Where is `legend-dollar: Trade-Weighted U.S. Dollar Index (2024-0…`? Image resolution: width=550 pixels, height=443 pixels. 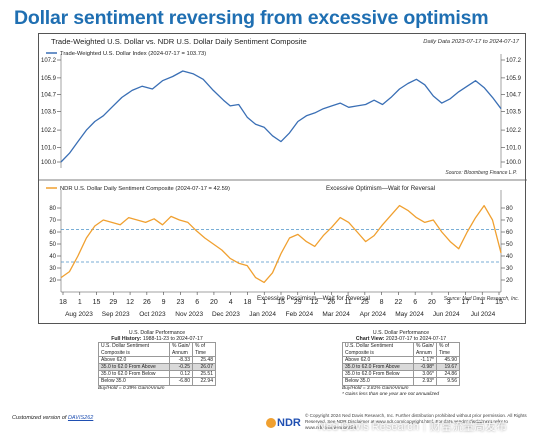
legend-dollar: Trade-Weighted U.S. Dollar Index (2024-0… is located at coordinates (133, 54).